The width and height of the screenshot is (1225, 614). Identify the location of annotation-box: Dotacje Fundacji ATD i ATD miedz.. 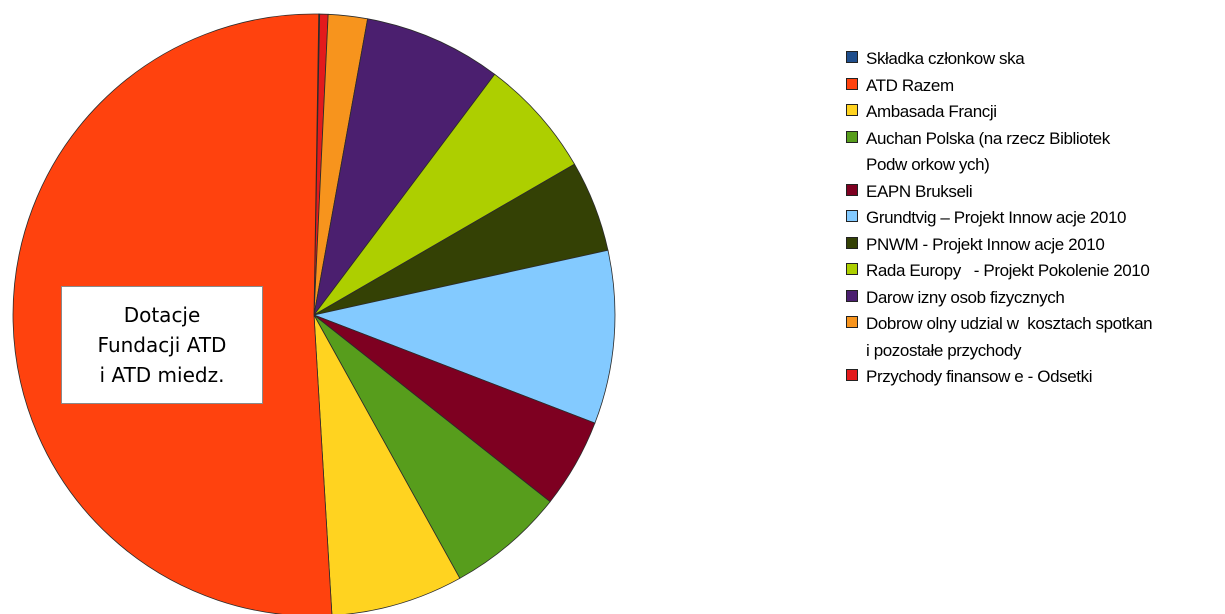
(162, 345).